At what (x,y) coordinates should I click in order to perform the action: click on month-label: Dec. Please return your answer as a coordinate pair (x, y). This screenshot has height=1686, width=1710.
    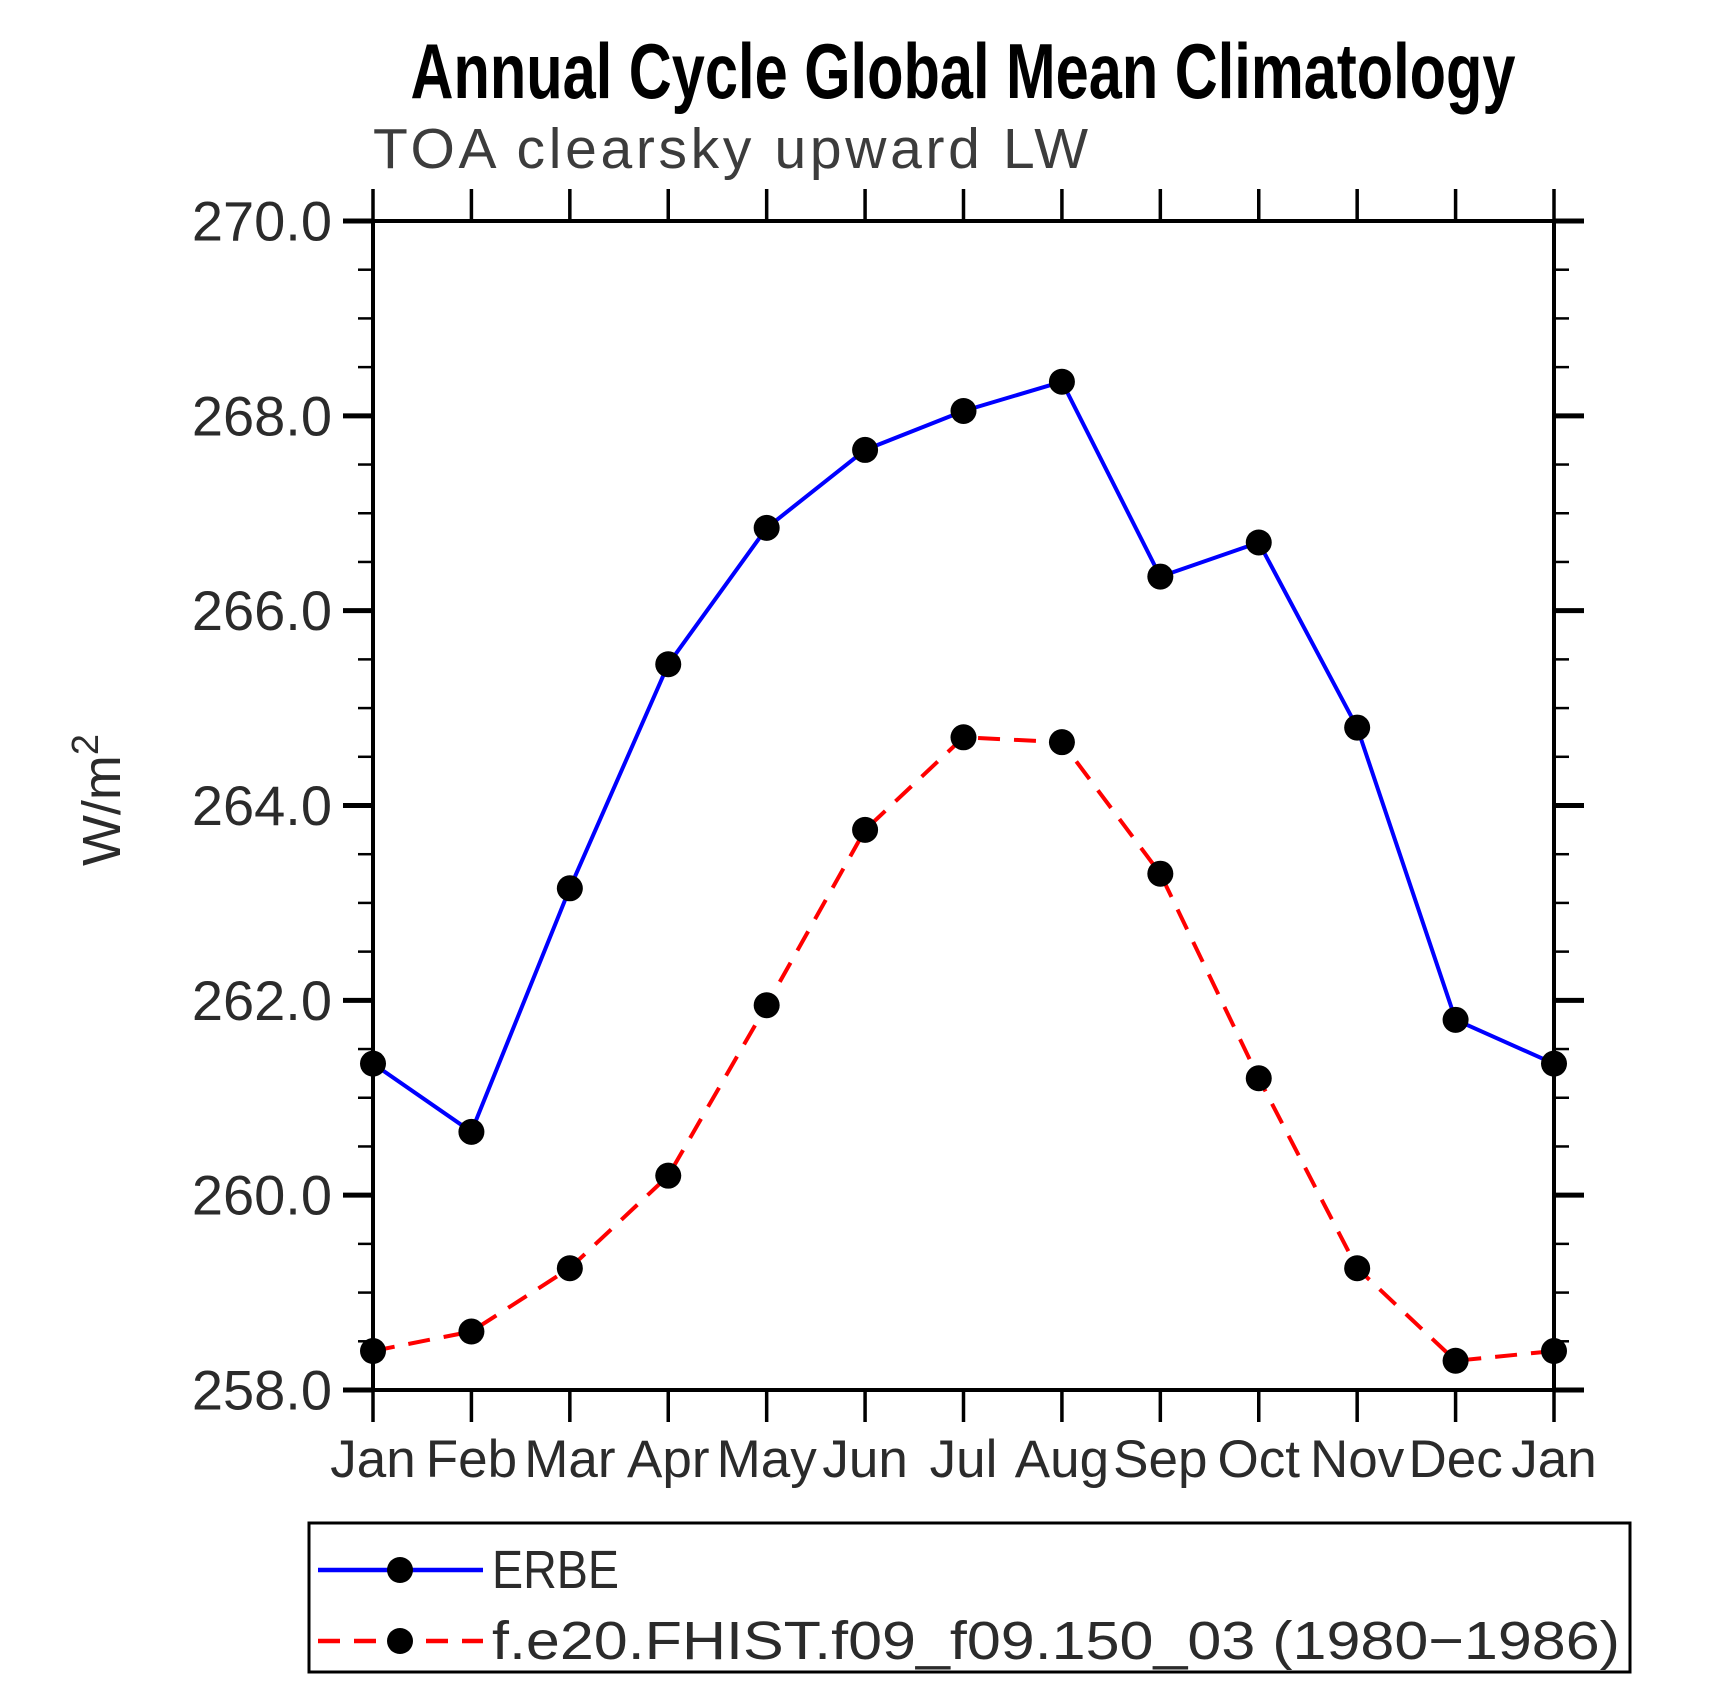
    Looking at the image, I should click on (1455, 1459).